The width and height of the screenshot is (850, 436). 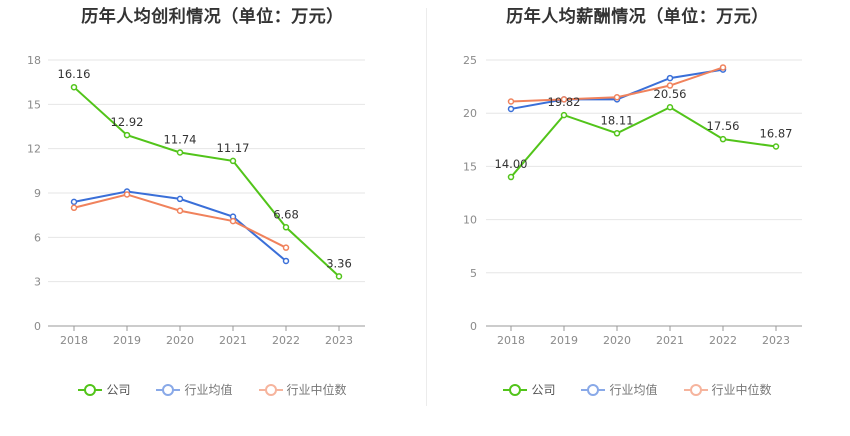 I want to click on data-label: 20.56, so click(x=670, y=94).